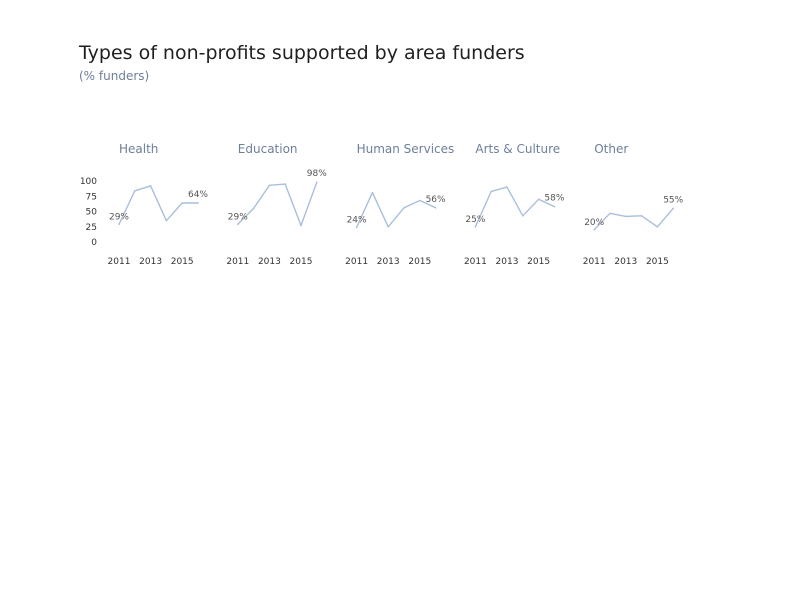  Describe the element at coordinates (475, 220) in the screenshot. I see `first-value-label: 25%` at that location.